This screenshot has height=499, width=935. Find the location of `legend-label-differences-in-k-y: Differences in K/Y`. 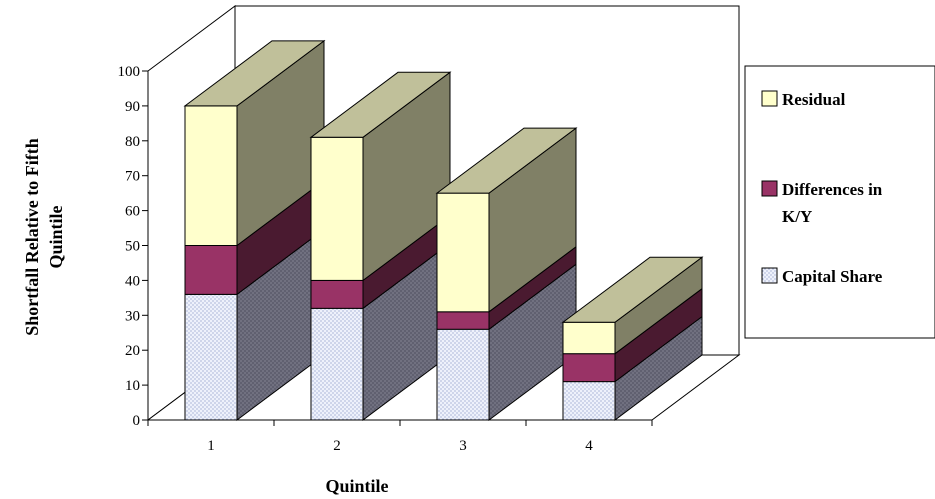

legend-label-differences-in-k-y: Differences in K/Y is located at coordinates (832, 203).